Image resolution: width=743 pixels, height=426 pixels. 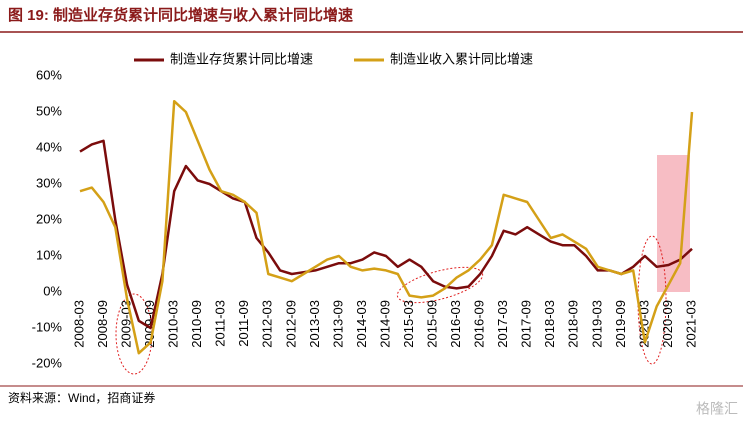 What do you see at coordinates (461, 58) in the screenshot?
I see `legend-label: 制造业收入累计同比增速` at bounding box center [461, 58].